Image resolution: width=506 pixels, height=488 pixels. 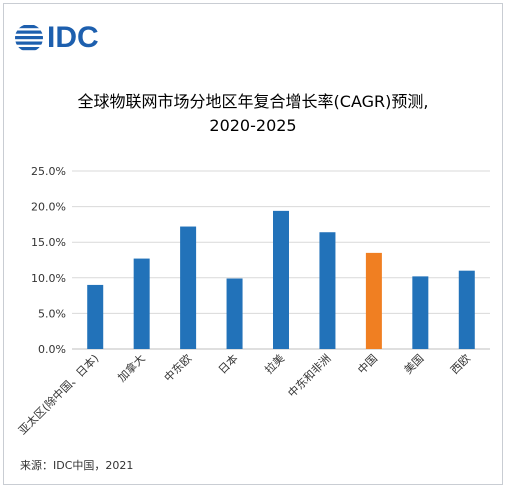 I want to click on x-tick-label: 美国, so click(x=414, y=364).